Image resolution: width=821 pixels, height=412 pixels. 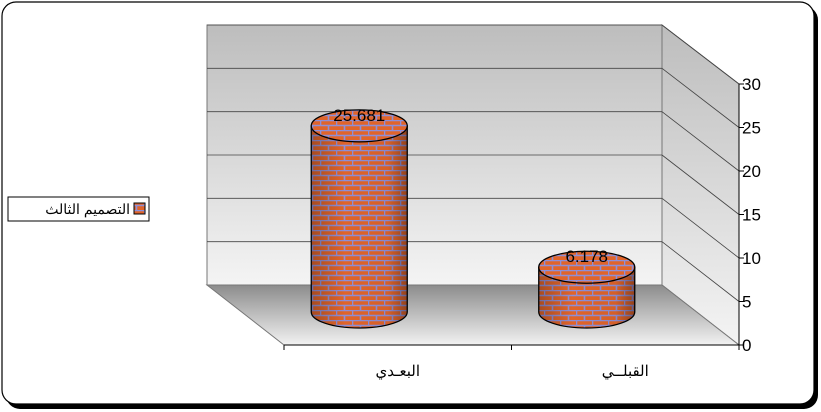 What do you see at coordinates (751, 171) in the screenshot?
I see `y-tick-label: 20` at bounding box center [751, 171].